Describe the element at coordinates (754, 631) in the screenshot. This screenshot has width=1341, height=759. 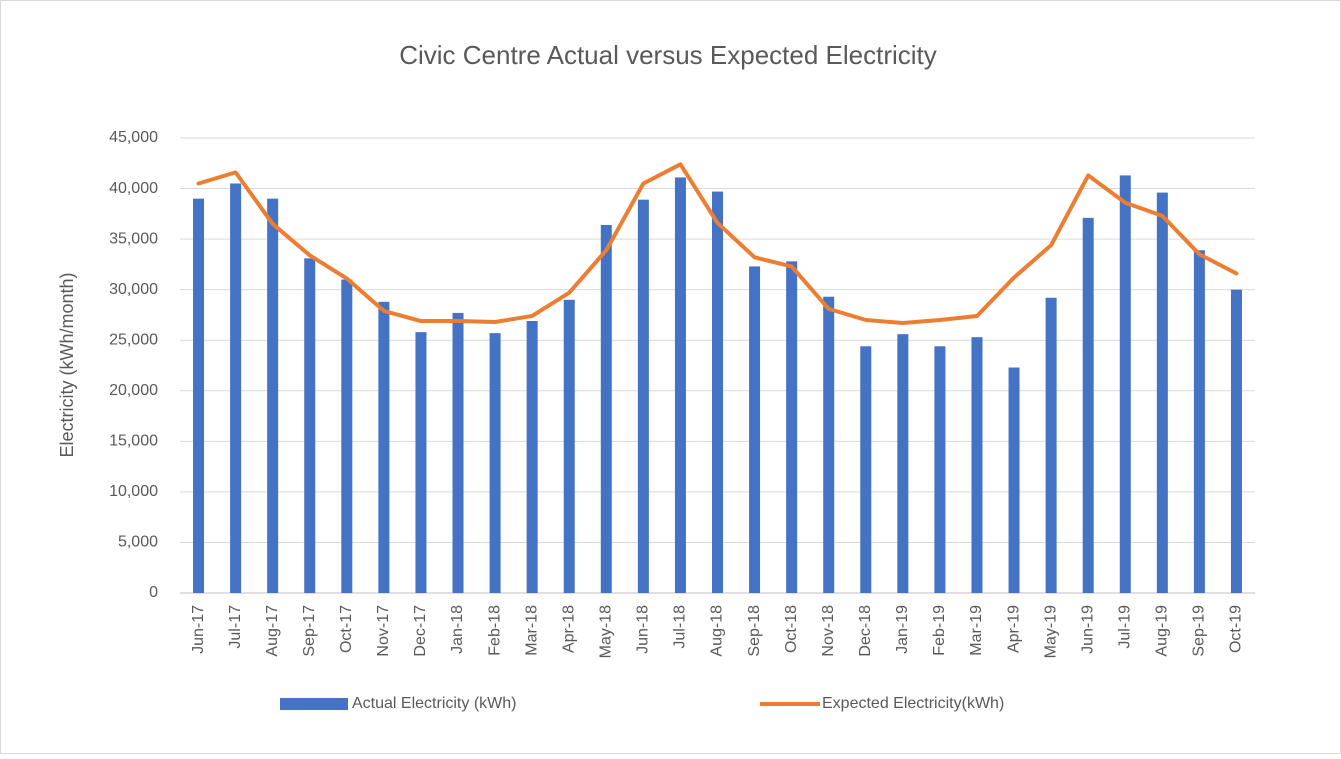
I see `x-tick-label: Sep-18` at that location.